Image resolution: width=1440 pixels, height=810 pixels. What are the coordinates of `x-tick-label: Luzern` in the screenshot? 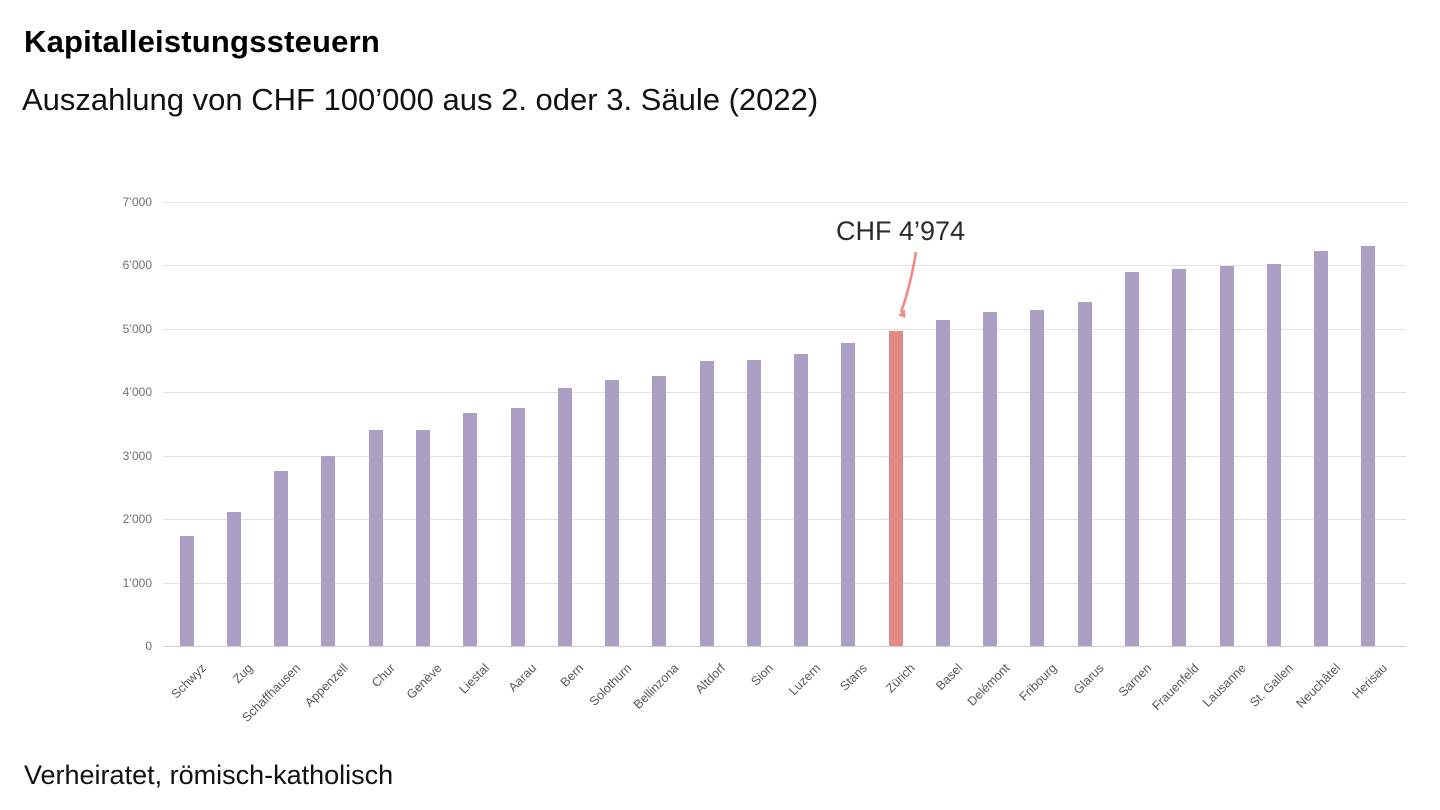 It's located at (805, 679).